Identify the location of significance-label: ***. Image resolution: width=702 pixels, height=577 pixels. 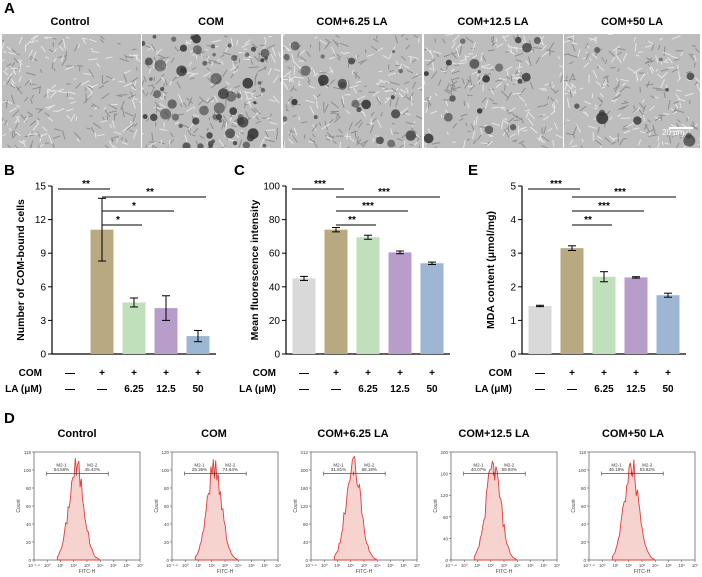
(320, 184).